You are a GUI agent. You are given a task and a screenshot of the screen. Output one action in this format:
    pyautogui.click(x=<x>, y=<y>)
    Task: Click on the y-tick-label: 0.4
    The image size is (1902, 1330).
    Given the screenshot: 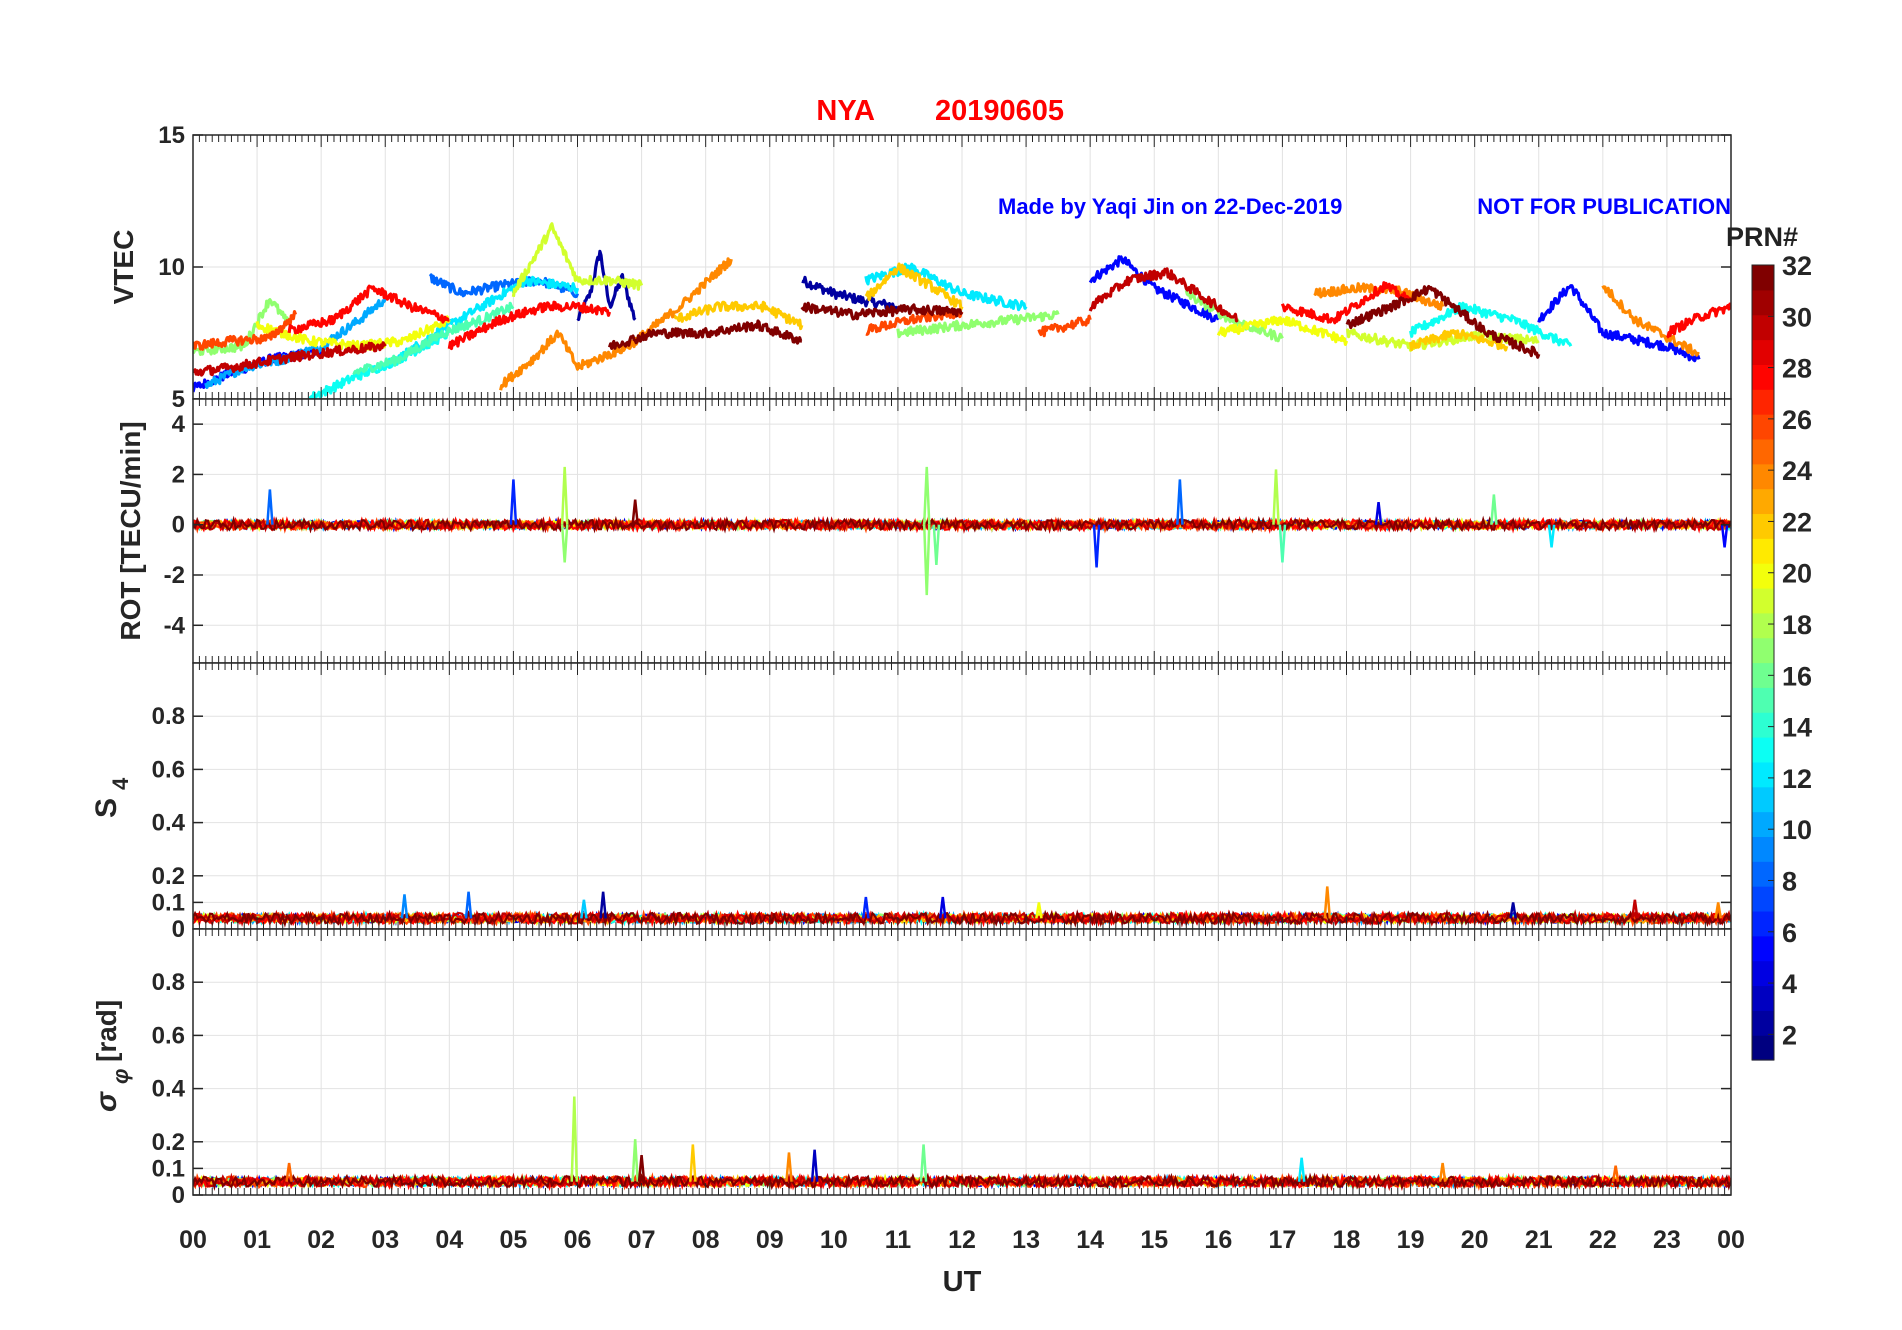 What is the action you would take?
    pyautogui.click(x=169, y=823)
    